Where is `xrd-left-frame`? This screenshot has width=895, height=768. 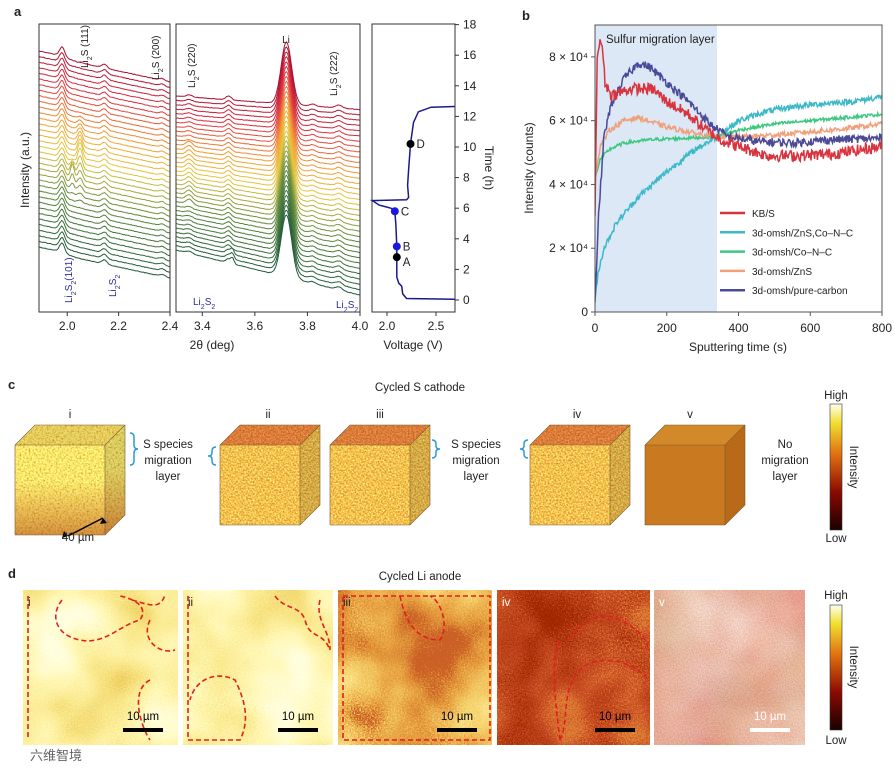 xrd-left-frame is located at coordinates (104, 168).